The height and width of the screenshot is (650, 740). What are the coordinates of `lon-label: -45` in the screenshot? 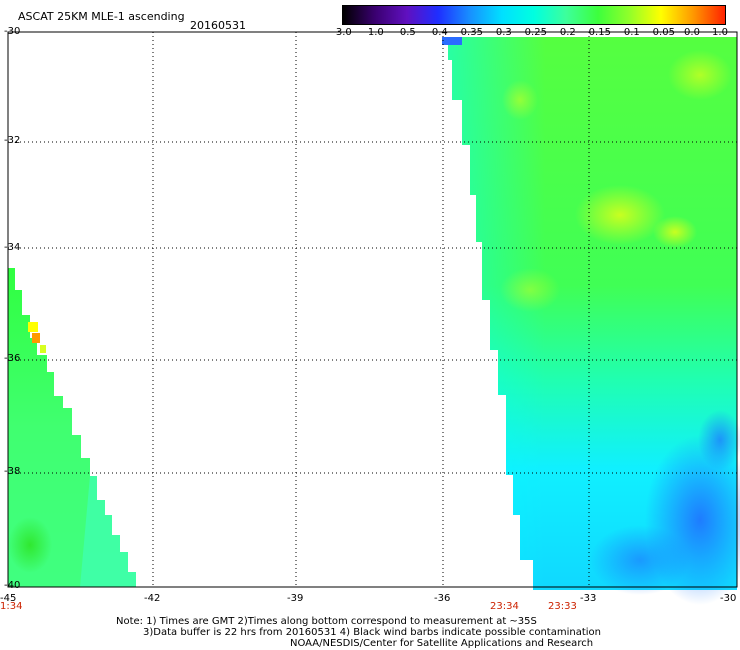 It's located at (8, 598).